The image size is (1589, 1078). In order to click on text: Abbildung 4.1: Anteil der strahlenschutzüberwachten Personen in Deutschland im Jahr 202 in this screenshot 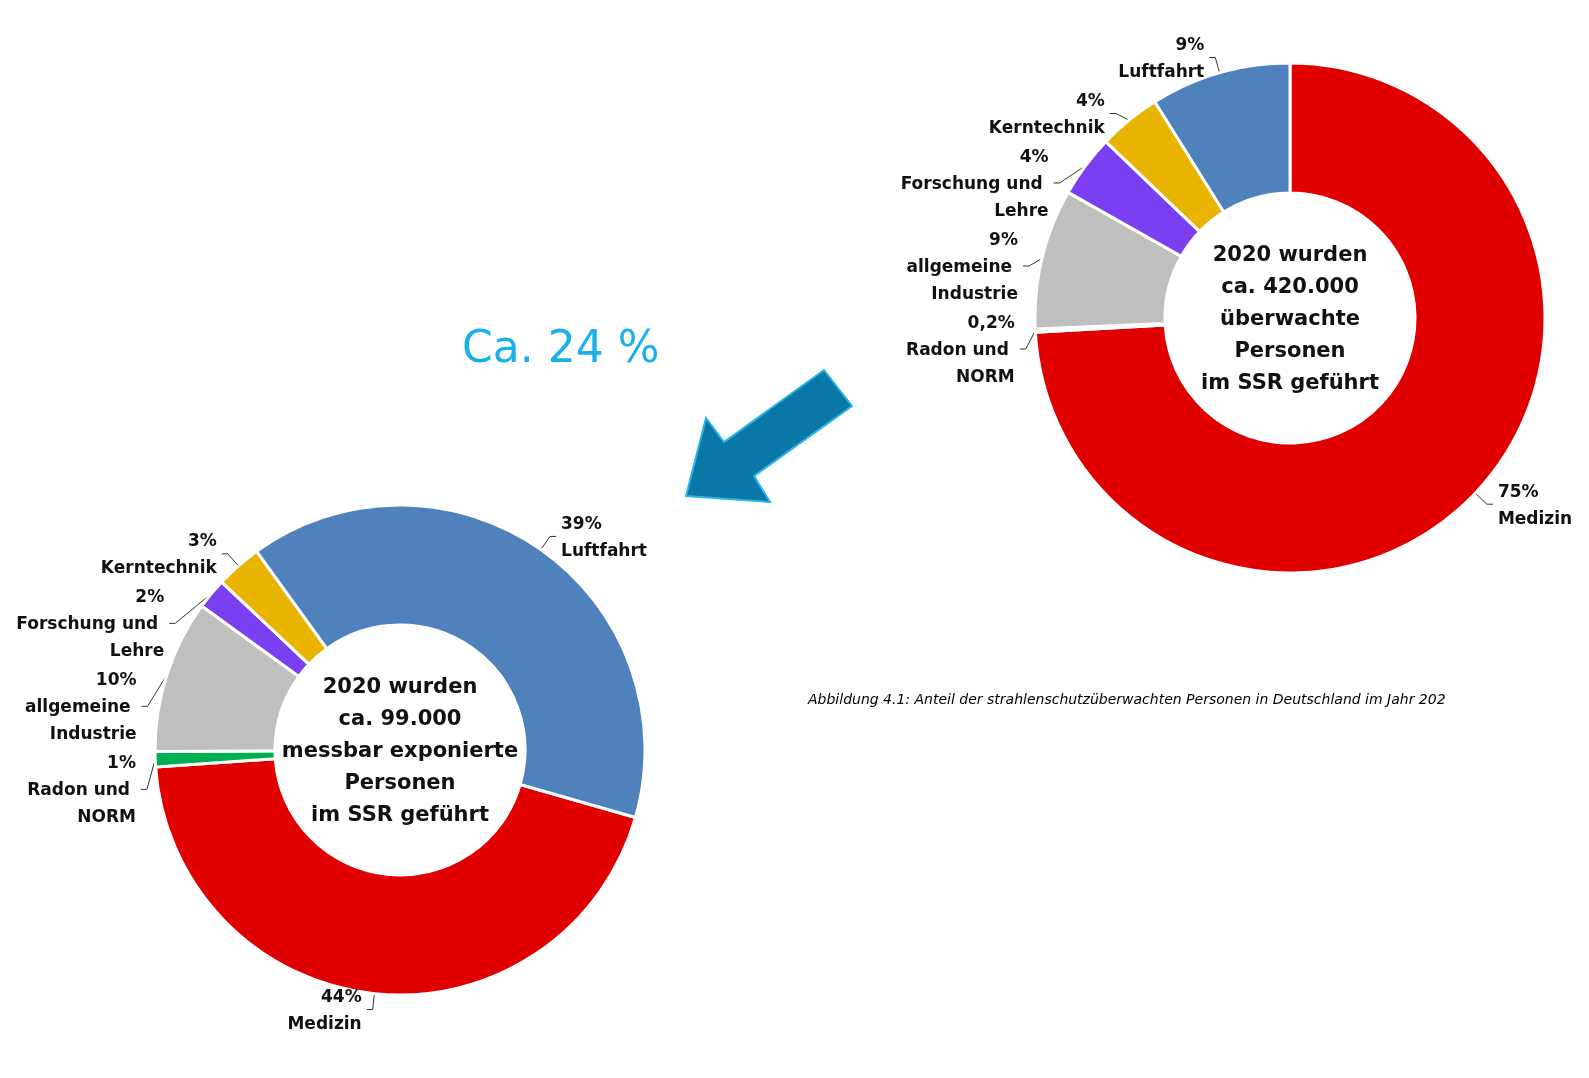, I will do `click(1126, 699)`.